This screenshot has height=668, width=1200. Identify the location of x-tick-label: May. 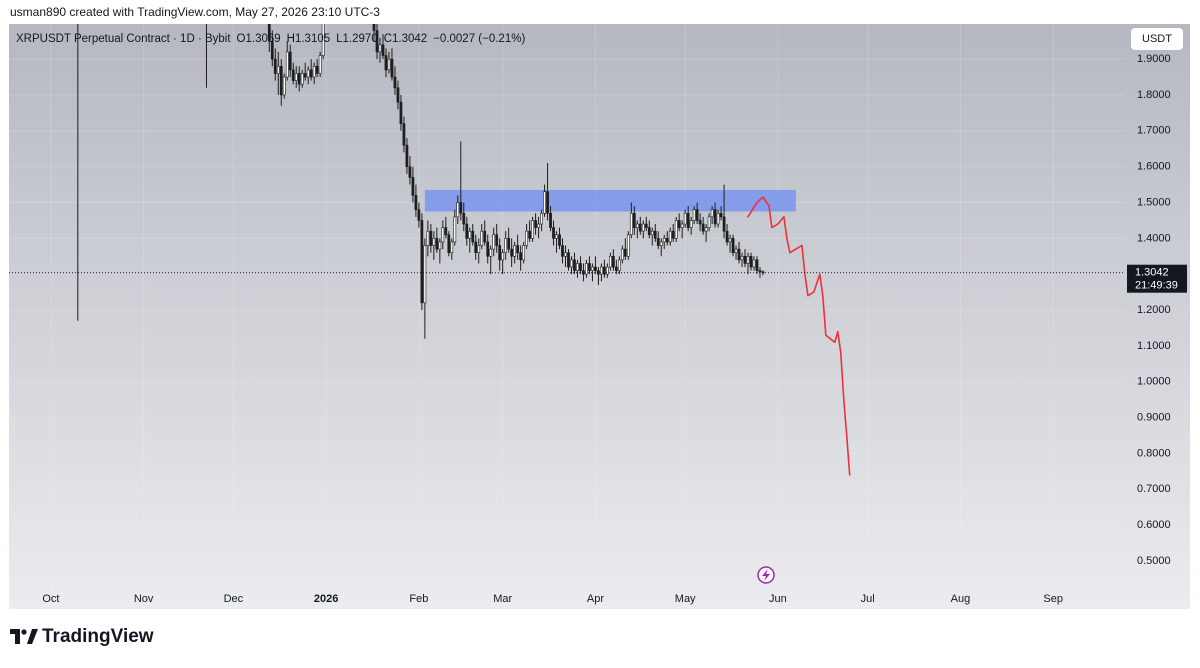
(685, 599).